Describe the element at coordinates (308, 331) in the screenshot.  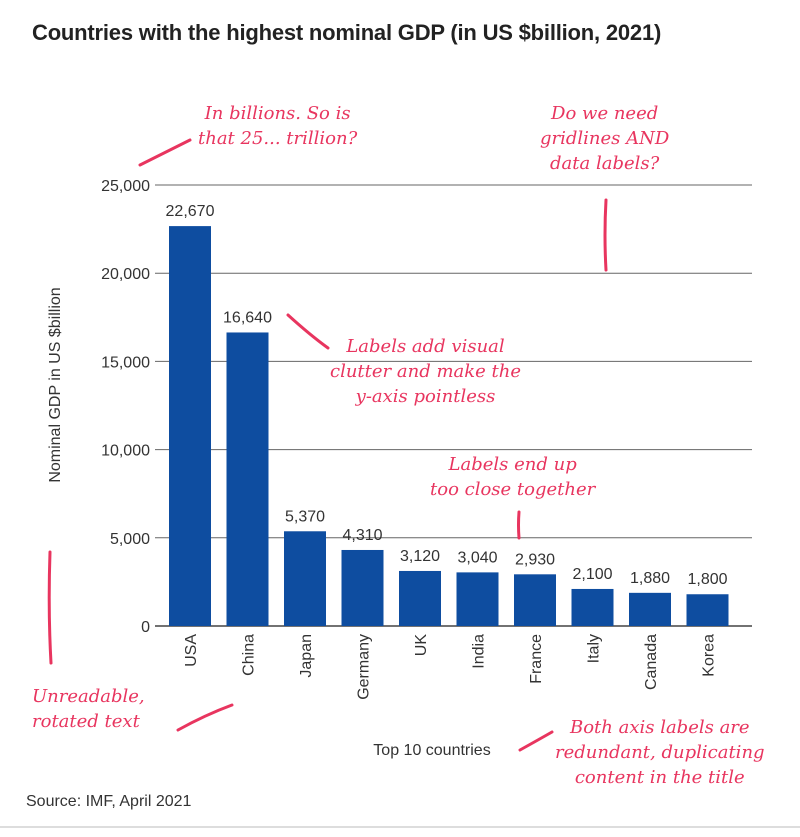
I see `clutter-pointer` at that location.